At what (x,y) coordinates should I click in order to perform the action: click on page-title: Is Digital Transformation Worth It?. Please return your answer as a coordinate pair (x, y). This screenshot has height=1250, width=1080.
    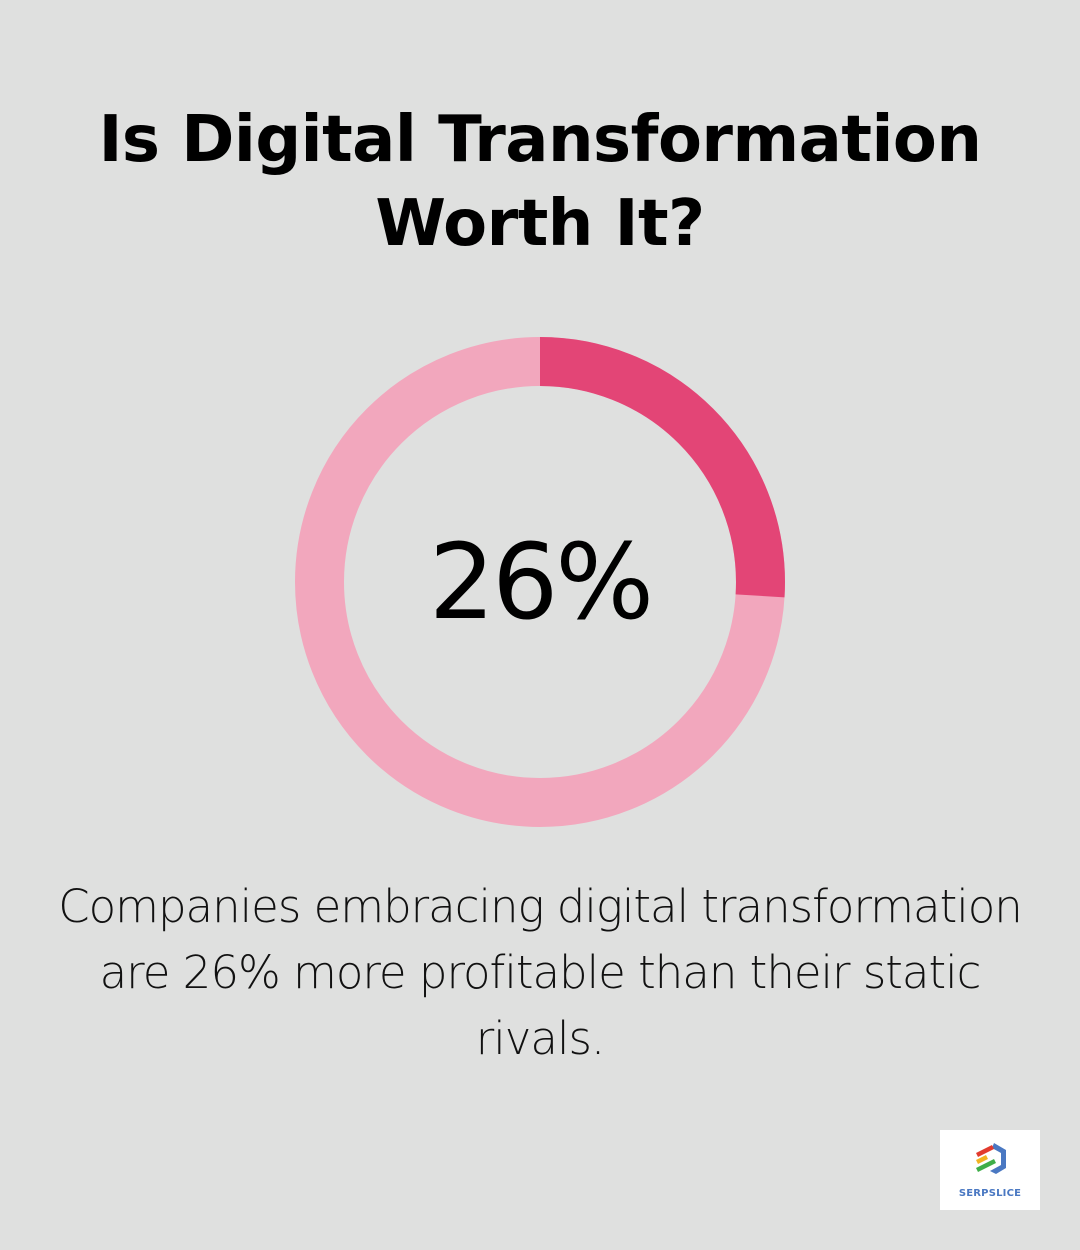
    Looking at the image, I should click on (540, 182).